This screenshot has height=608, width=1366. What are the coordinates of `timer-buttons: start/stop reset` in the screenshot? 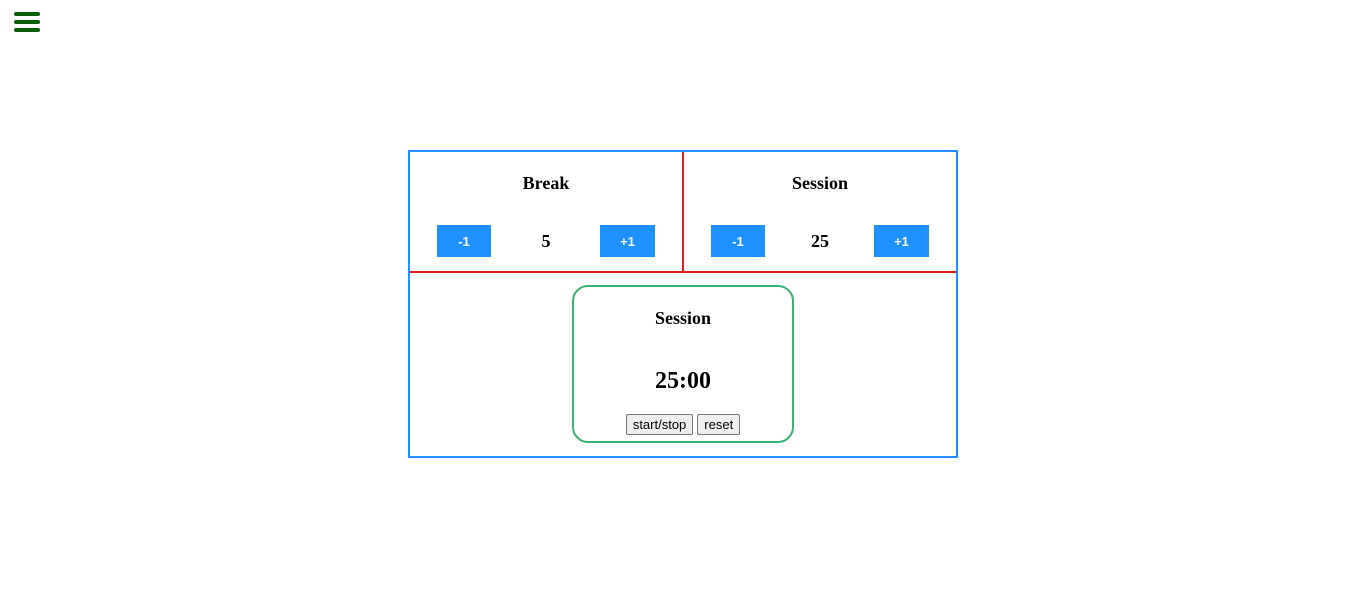 It's located at (683, 424).